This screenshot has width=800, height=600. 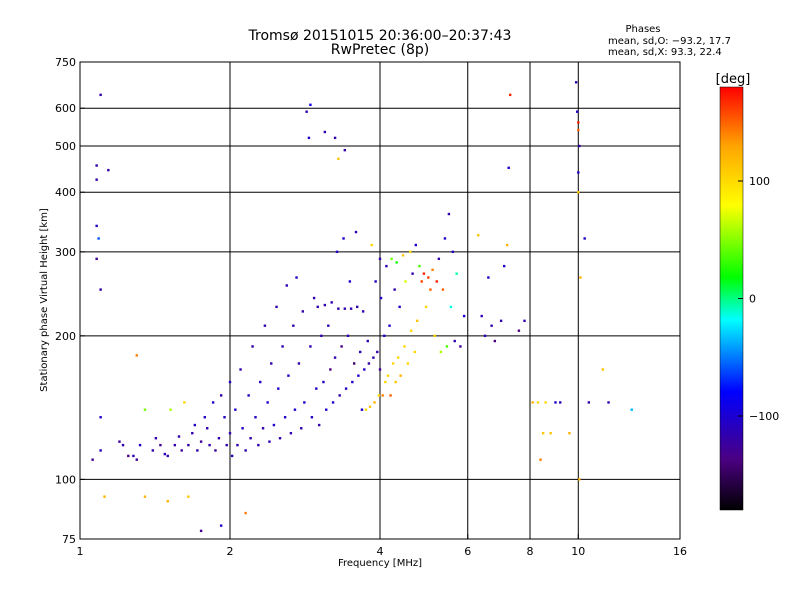 I want to click on y-tick-label: 200, so click(x=65, y=336).